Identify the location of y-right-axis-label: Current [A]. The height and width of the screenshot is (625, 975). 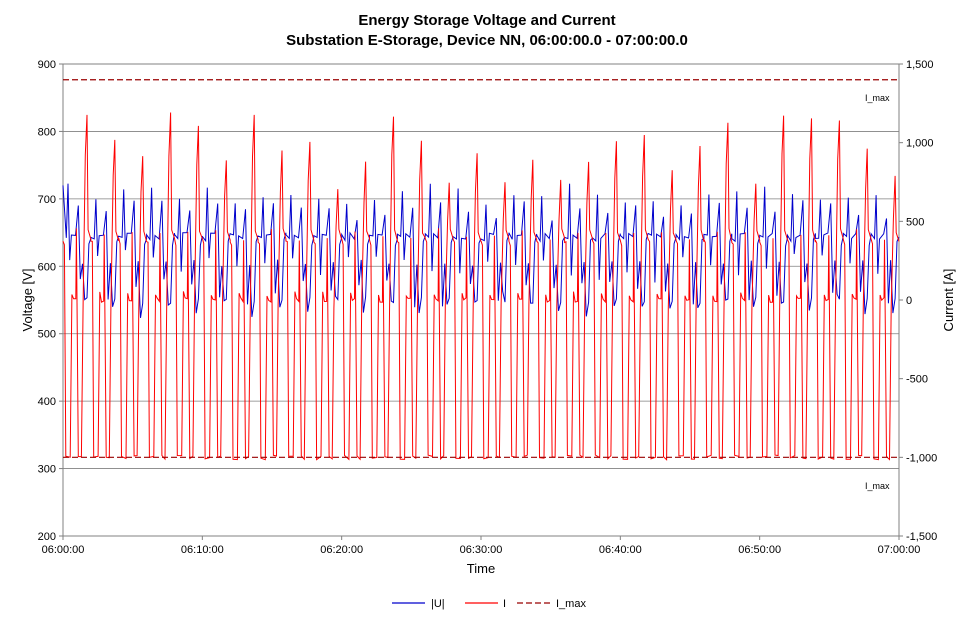
(948, 300).